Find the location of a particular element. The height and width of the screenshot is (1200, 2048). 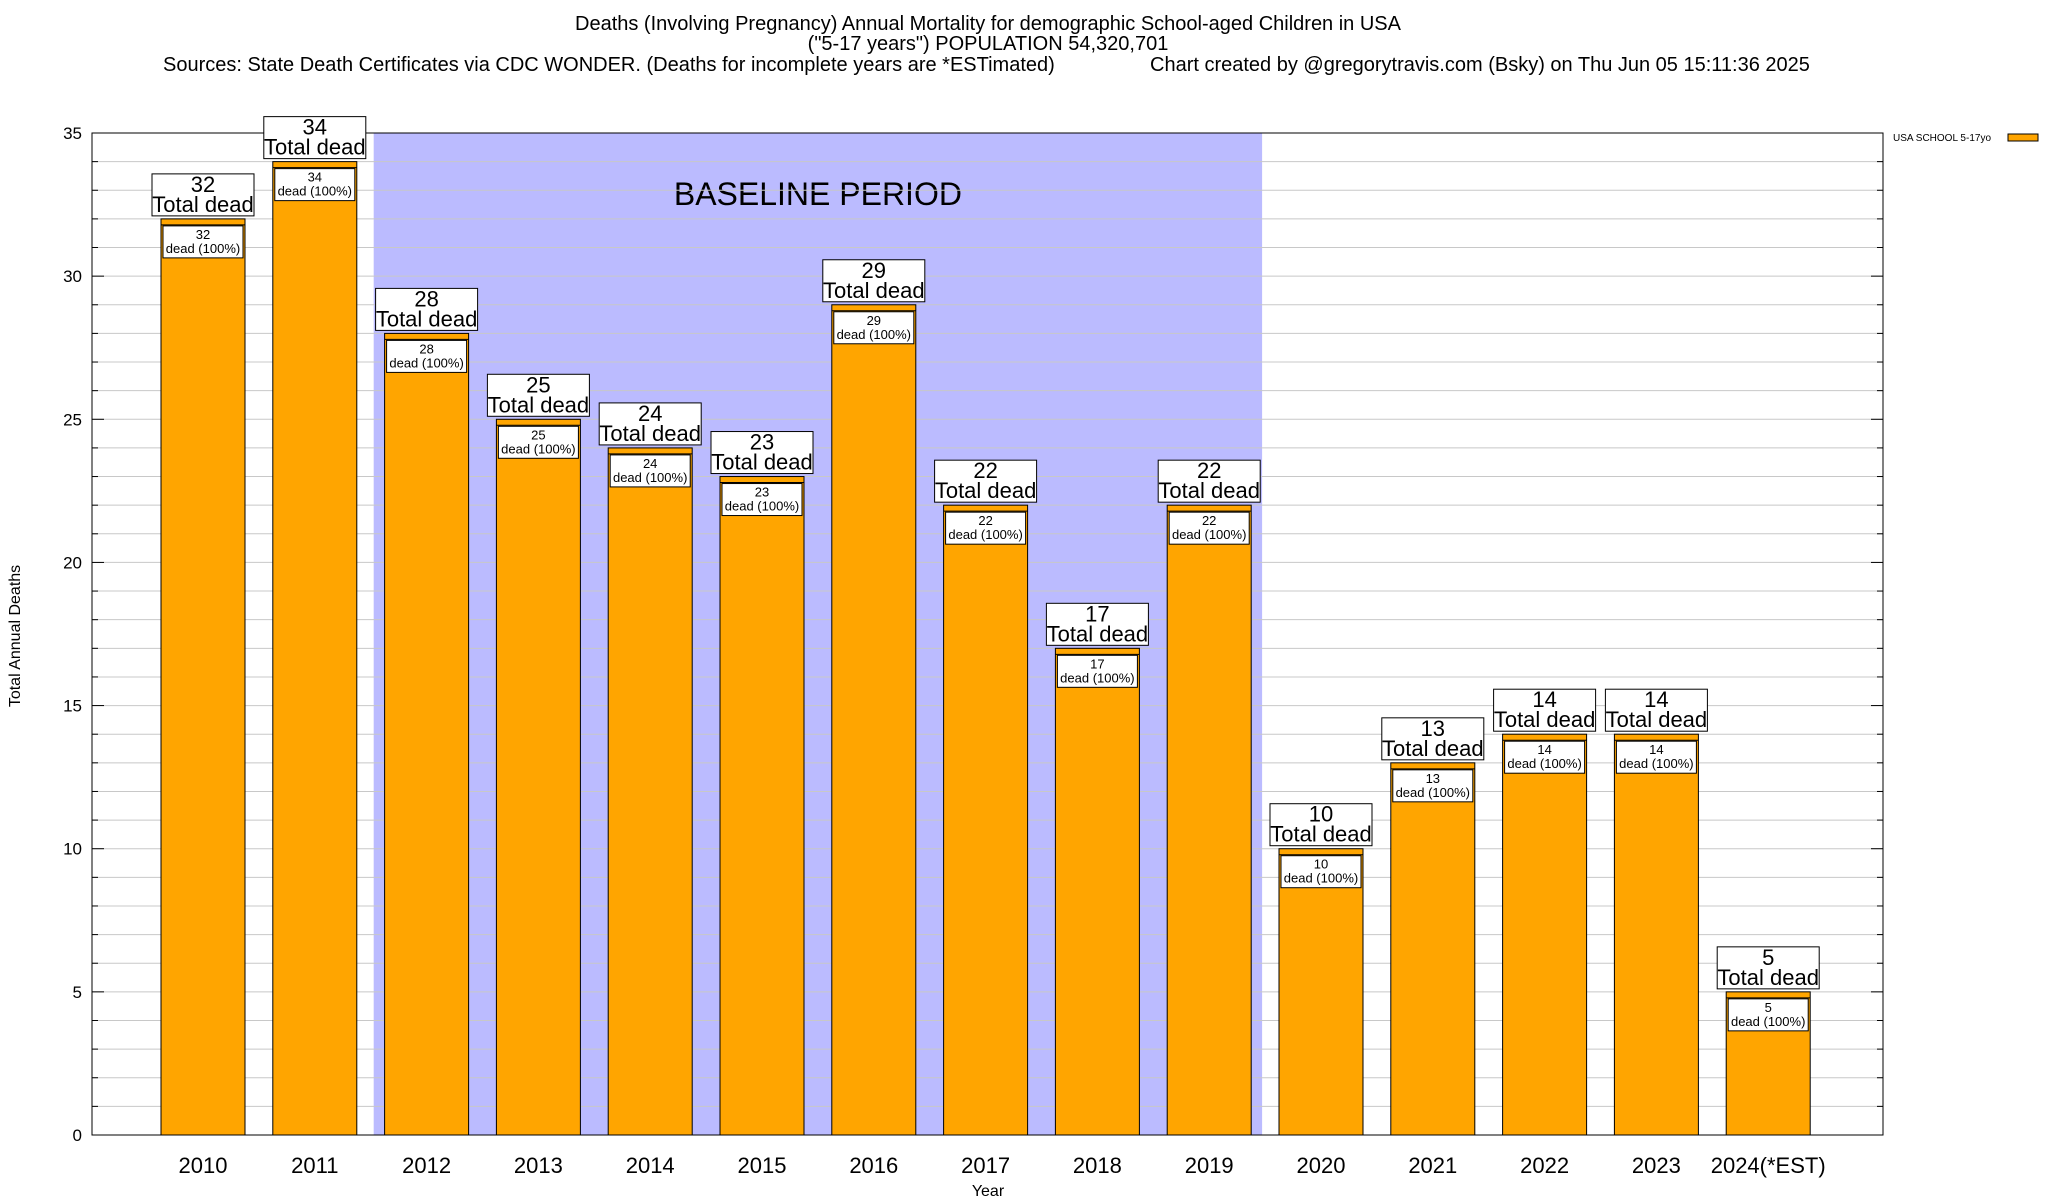

legend-entry-swatch is located at coordinates (2023, 137).